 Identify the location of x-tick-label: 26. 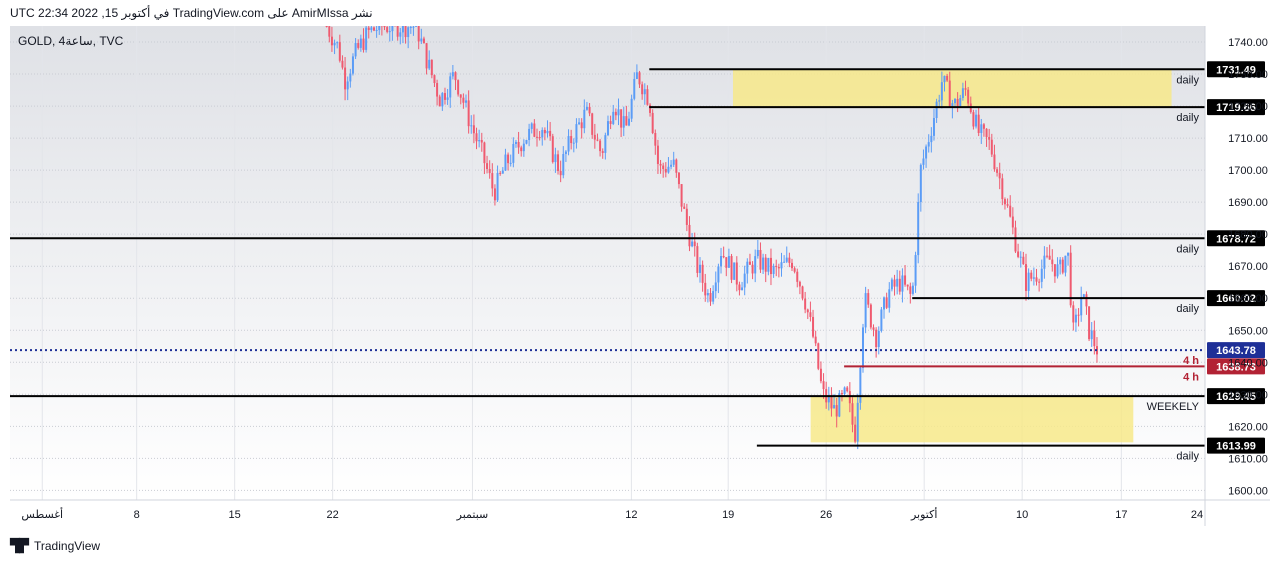
(826, 515).